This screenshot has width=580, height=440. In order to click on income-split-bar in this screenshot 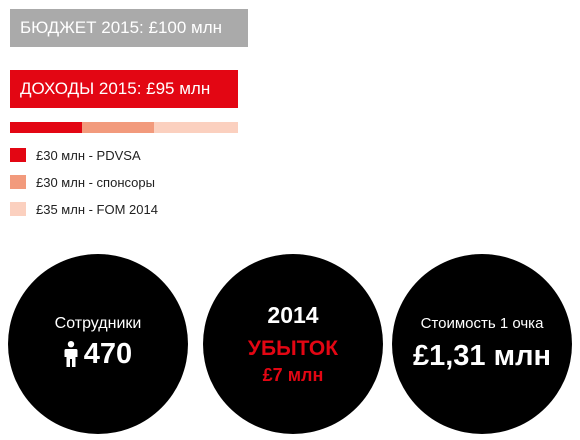, I will do `click(124, 127)`.